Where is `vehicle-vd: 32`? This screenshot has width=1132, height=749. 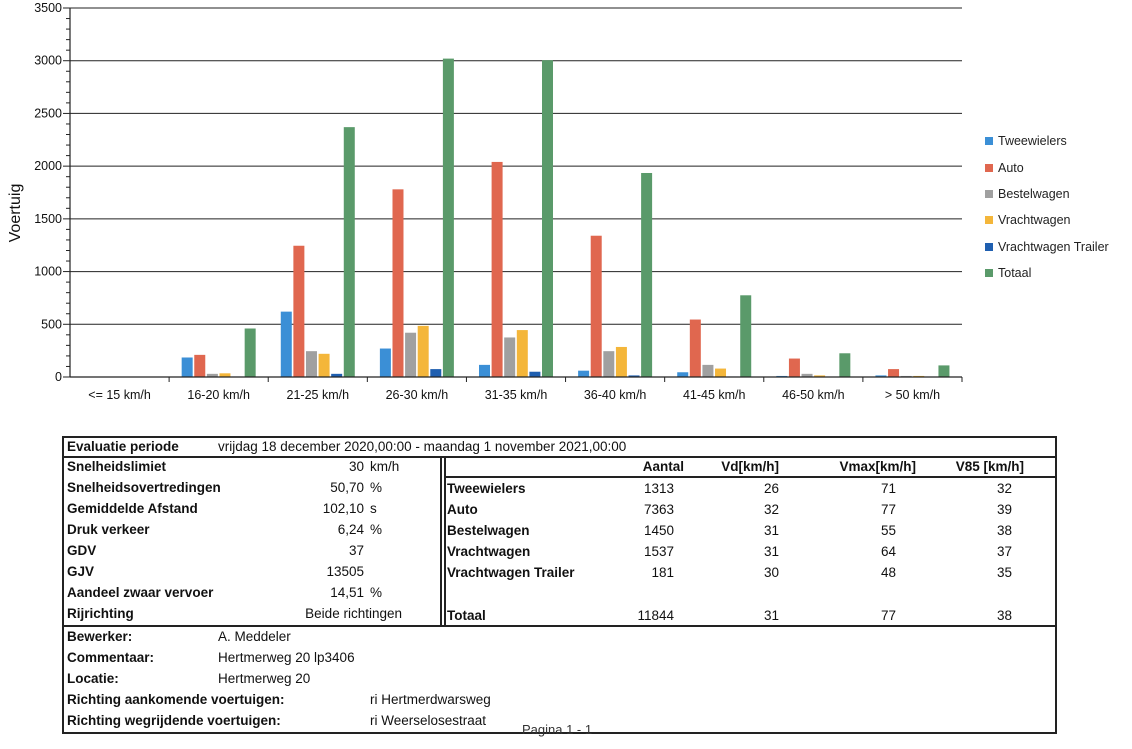 vehicle-vd: 32 is located at coordinates (771, 509).